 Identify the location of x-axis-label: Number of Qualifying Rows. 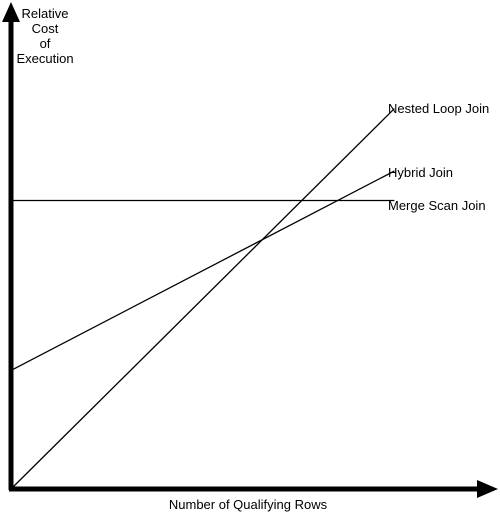
(248, 504).